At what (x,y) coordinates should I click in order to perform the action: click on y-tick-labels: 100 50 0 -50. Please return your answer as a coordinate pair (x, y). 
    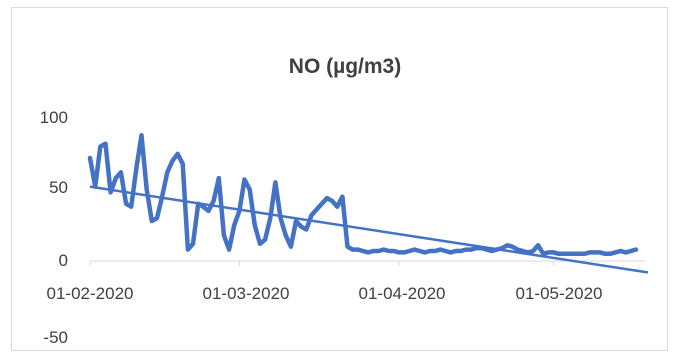
    Looking at the image, I should click on (54, 227).